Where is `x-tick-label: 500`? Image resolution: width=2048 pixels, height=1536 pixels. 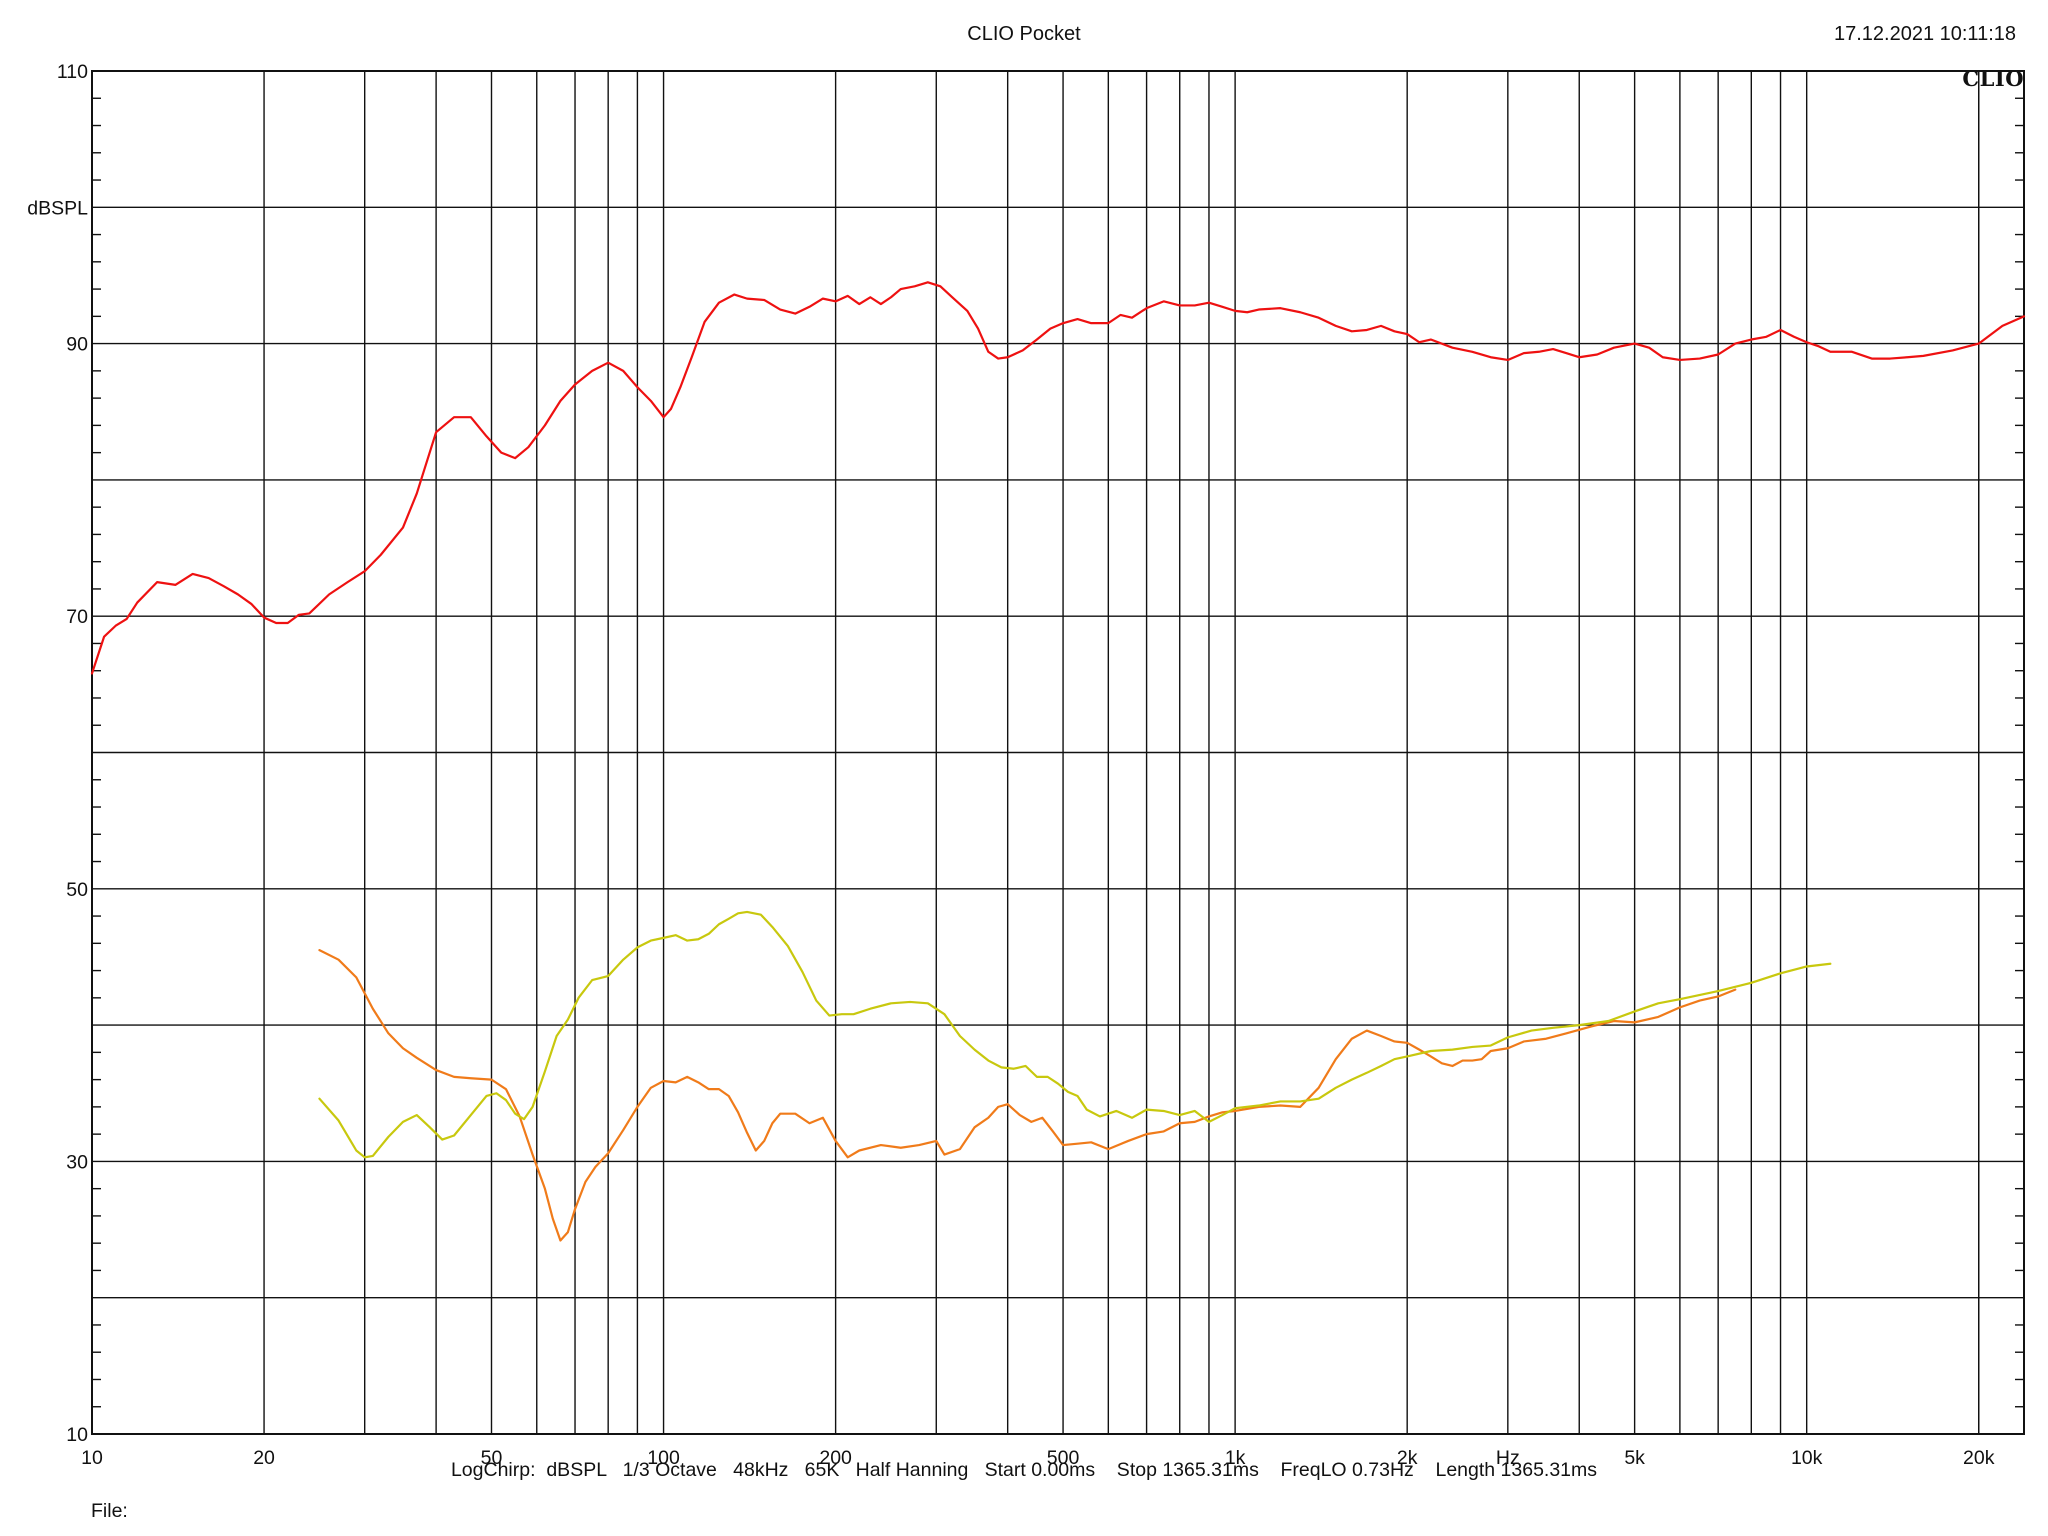 x-tick-label: 500 is located at coordinates (1063, 1458).